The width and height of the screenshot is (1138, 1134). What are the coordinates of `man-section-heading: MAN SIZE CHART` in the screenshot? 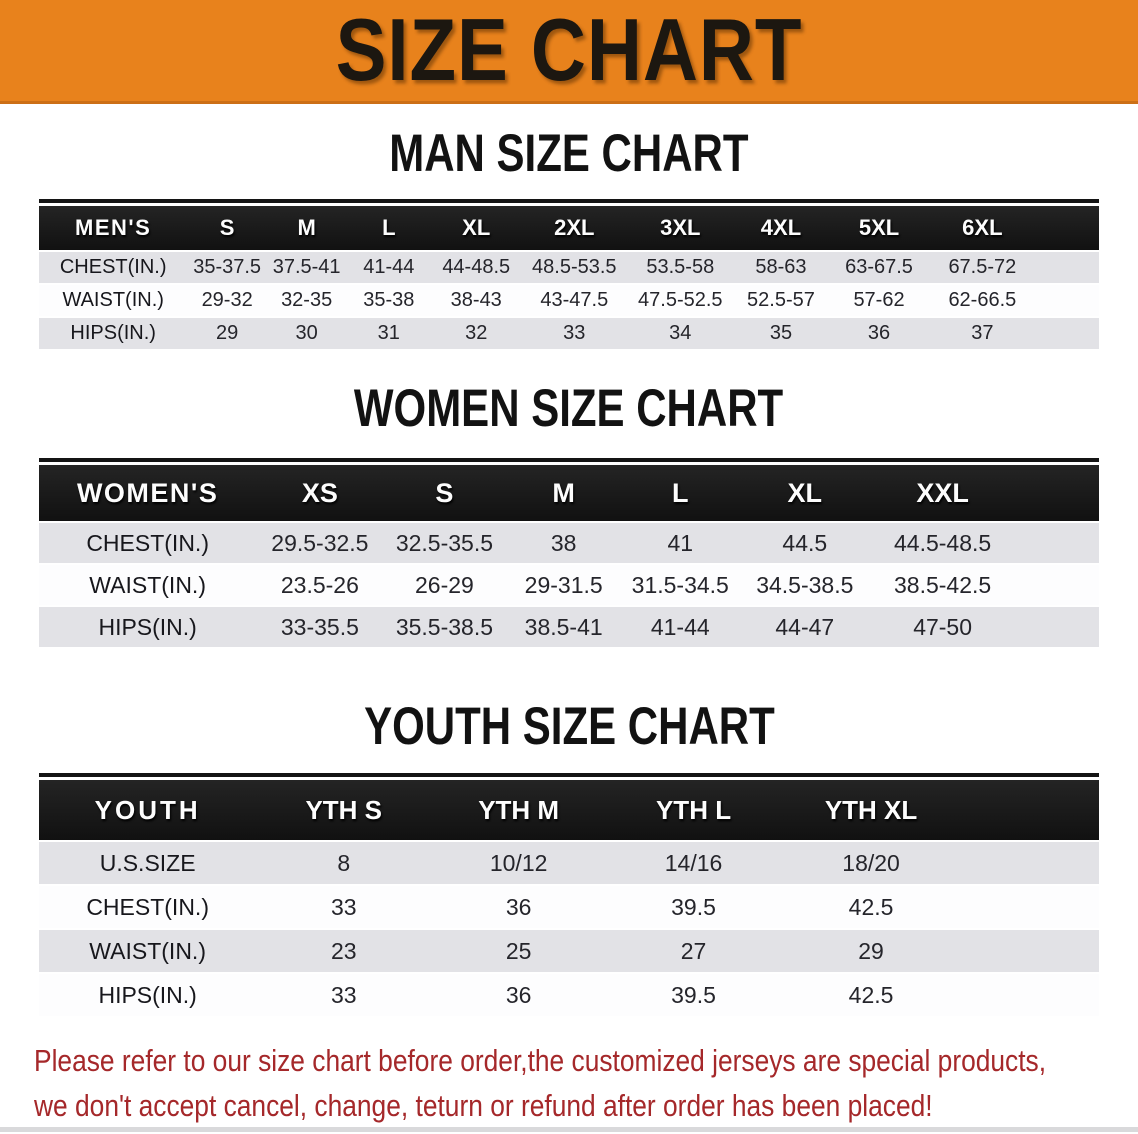 It's located at (569, 153).